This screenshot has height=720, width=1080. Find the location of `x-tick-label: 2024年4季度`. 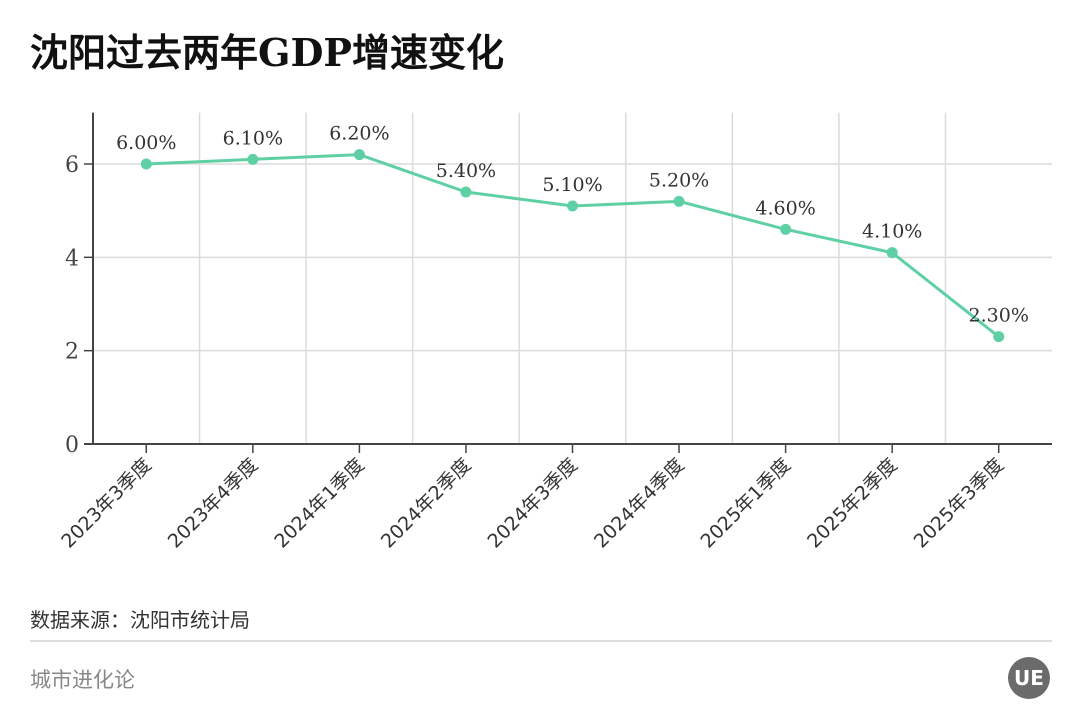

x-tick-label: 2024年4季度 is located at coordinates (639, 503).